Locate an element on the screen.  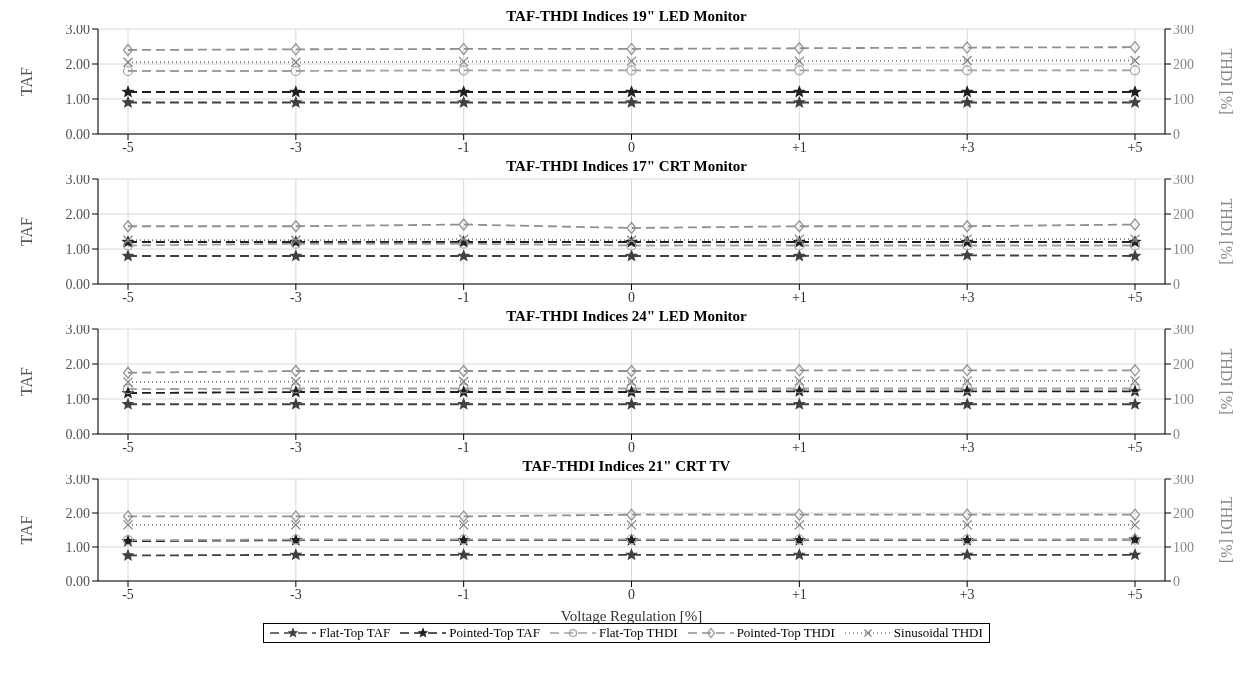
legend-label: Pointed-Top TAF is located at coordinates (494, 633).